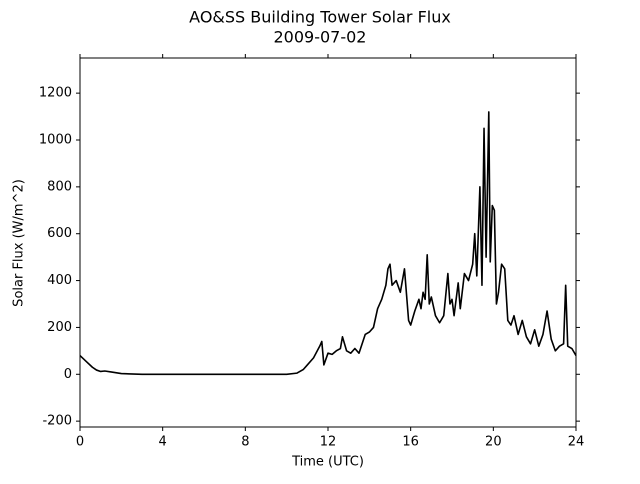  Describe the element at coordinates (59, 280) in the screenshot. I see `y-tick-label: 400` at that location.